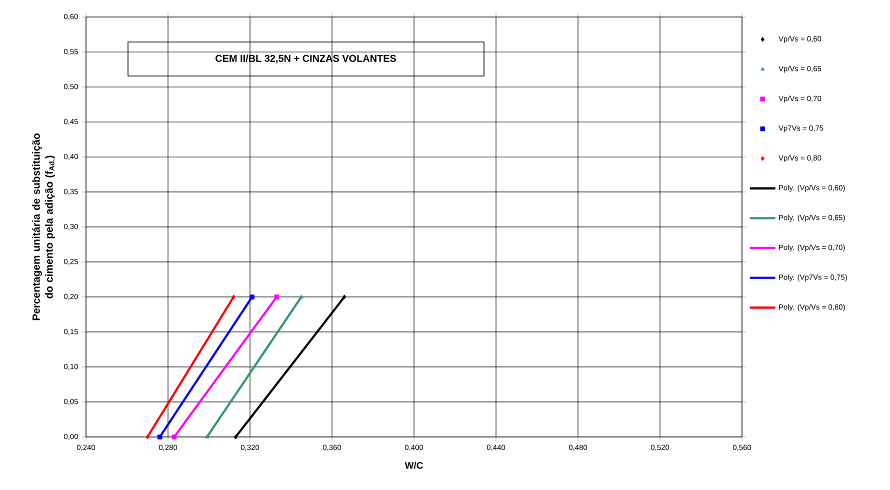 The width and height of the screenshot is (890, 490). Describe the element at coordinates (43, 227) in the screenshot. I see `y-axis-title: Percentagem unitária de substituição do cimento pela adição (f$_{Ad.}$)` at that location.